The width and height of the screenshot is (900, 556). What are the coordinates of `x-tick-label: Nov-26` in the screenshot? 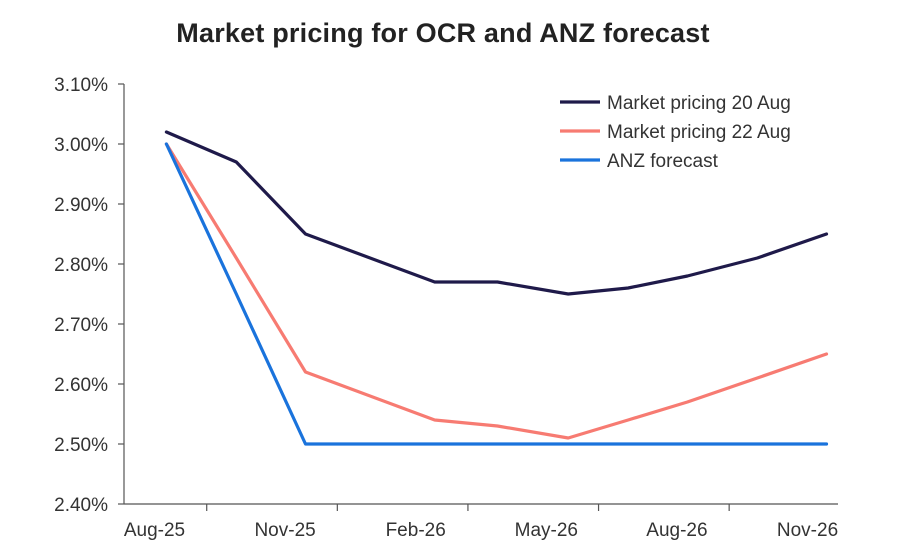 It's located at (807, 530).